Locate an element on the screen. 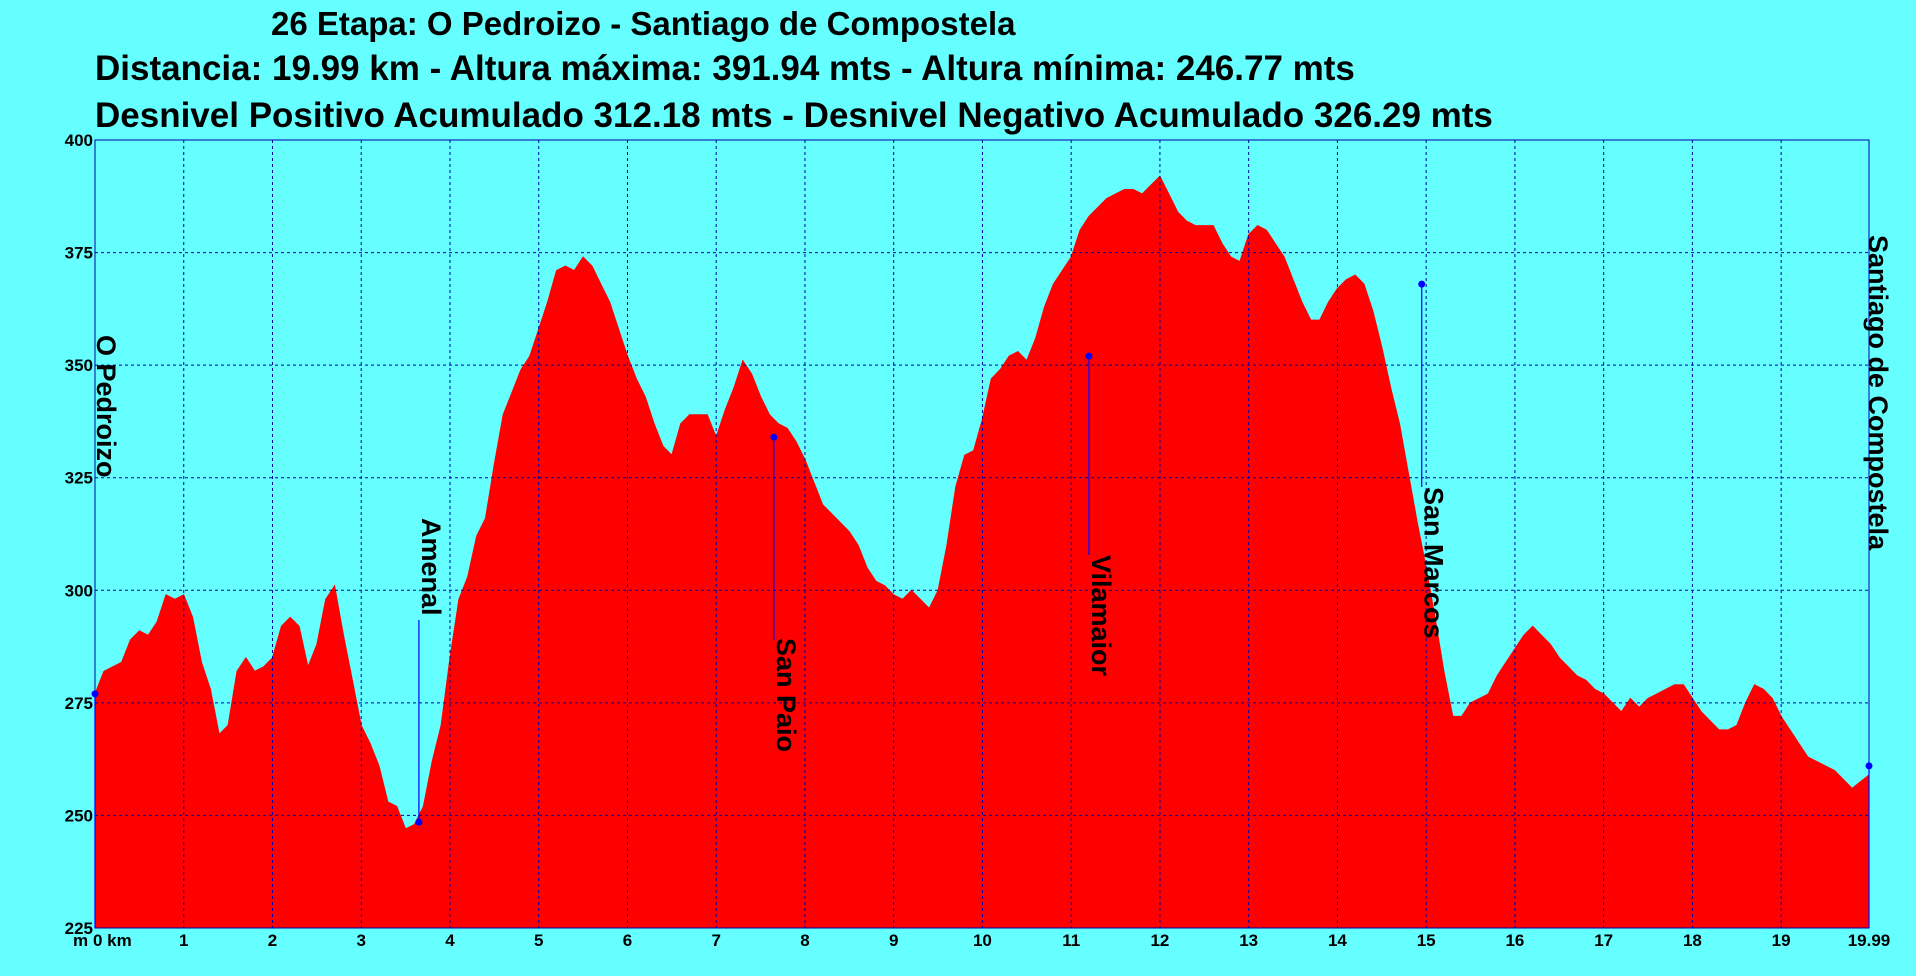  x-tick-label: 15 is located at coordinates (1426, 940).